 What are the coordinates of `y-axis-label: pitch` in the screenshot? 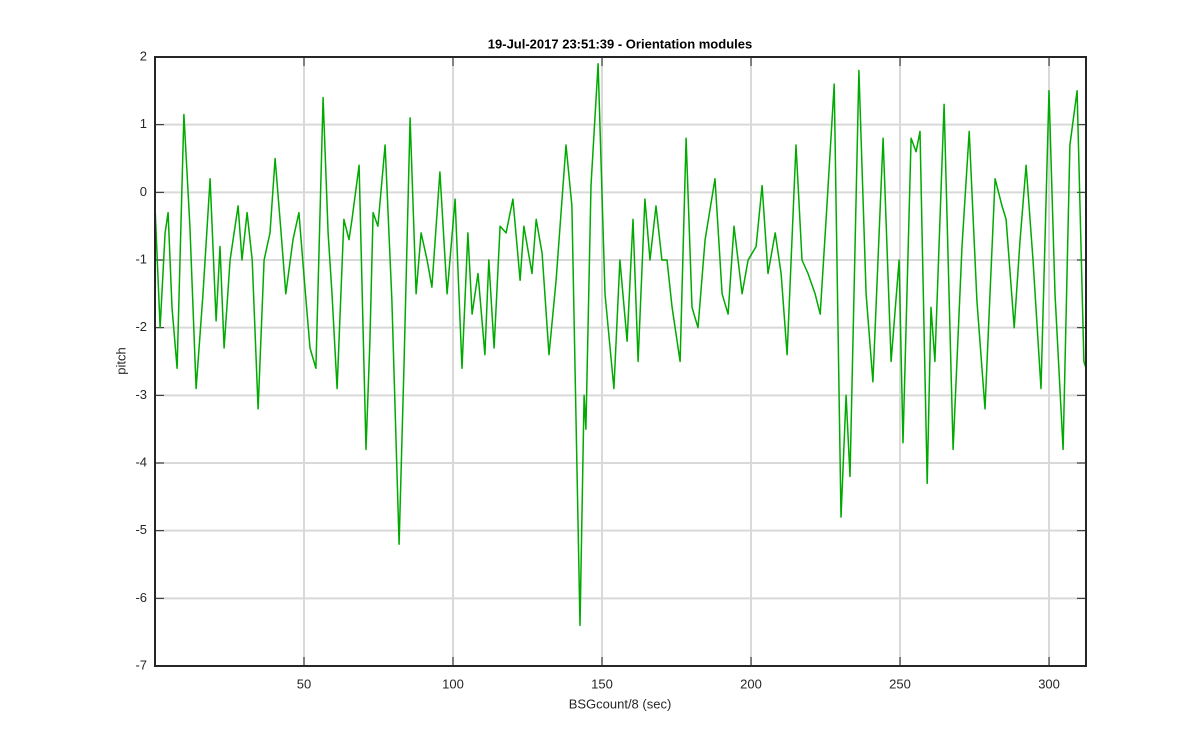 It's located at (120, 360).